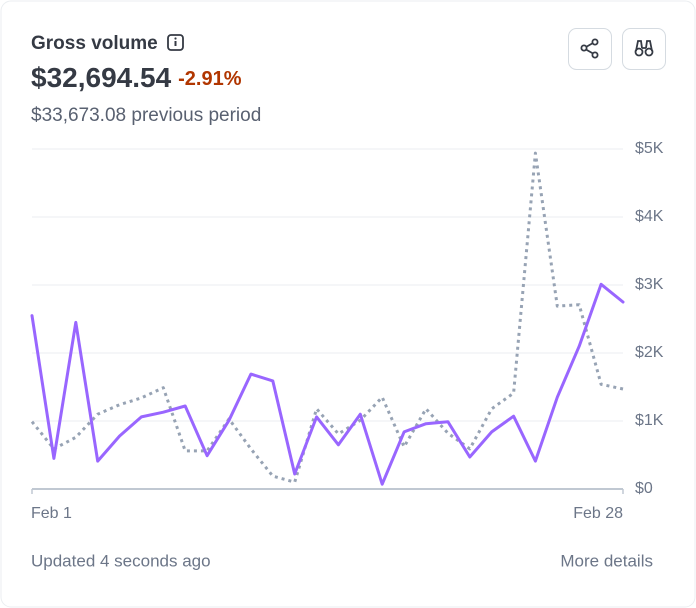 The width and height of the screenshot is (696, 608). I want to click on y-tick-label: $3K, so click(649, 284).